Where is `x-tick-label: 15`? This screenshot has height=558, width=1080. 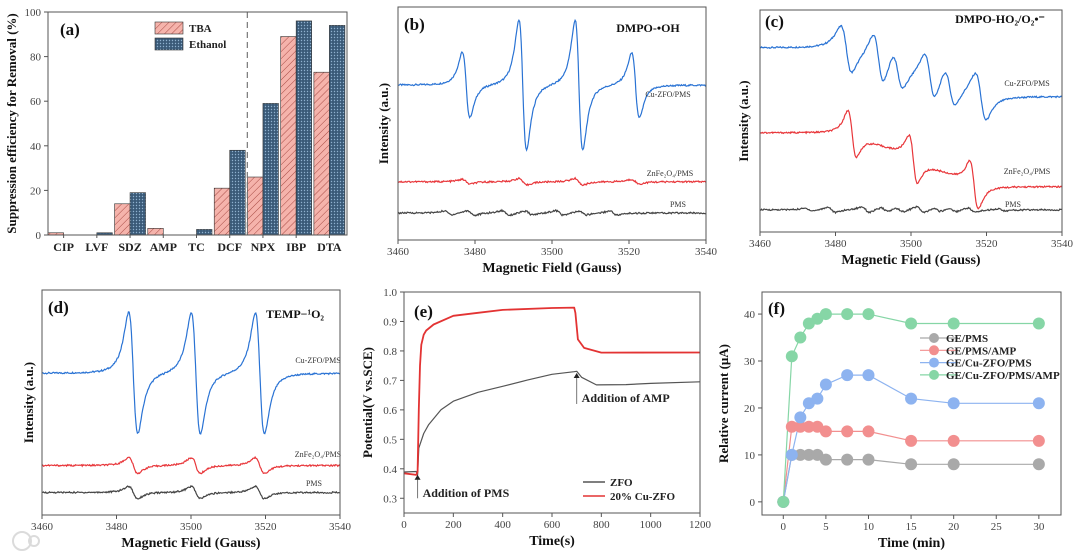 x-tick-label: 15 is located at coordinates (912, 527).